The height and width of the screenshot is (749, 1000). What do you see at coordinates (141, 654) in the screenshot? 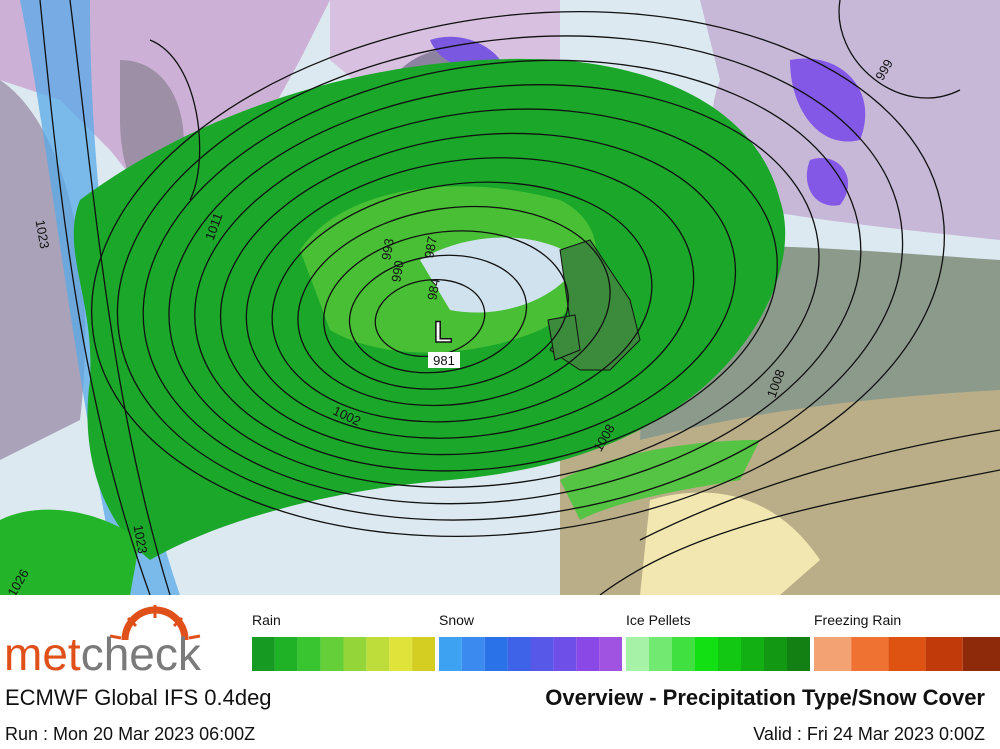
I see `logo-suffix: check` at bounding box center [141, 654].